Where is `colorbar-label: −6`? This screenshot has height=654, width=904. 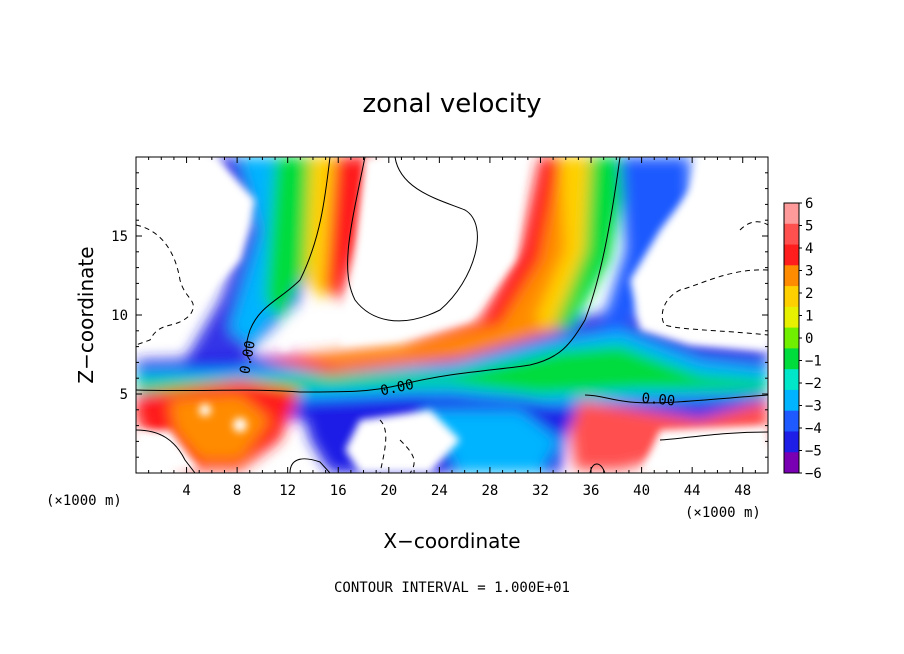 colorbar-label: −6 is located at coordinates (813, 474).